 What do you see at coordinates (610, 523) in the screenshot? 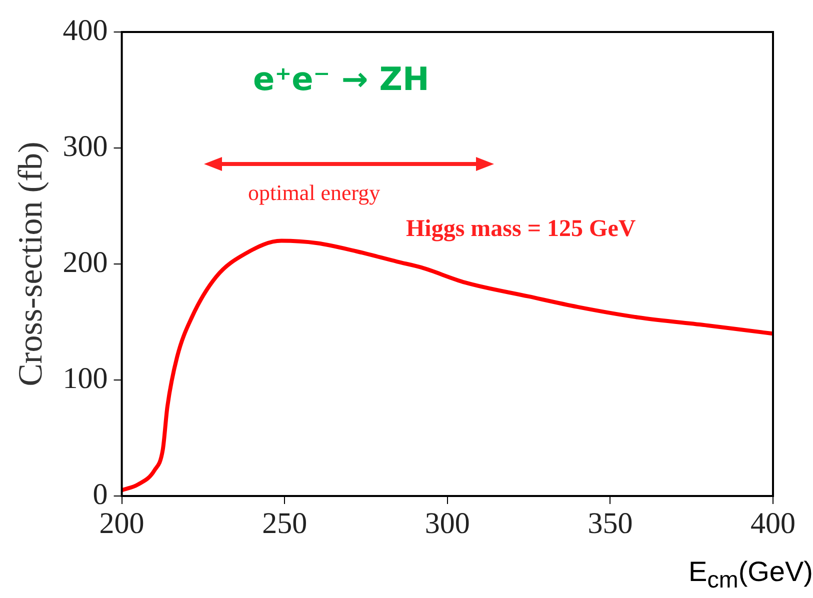
I see `x-tick-label: 350` at bounding box center [610, 523].